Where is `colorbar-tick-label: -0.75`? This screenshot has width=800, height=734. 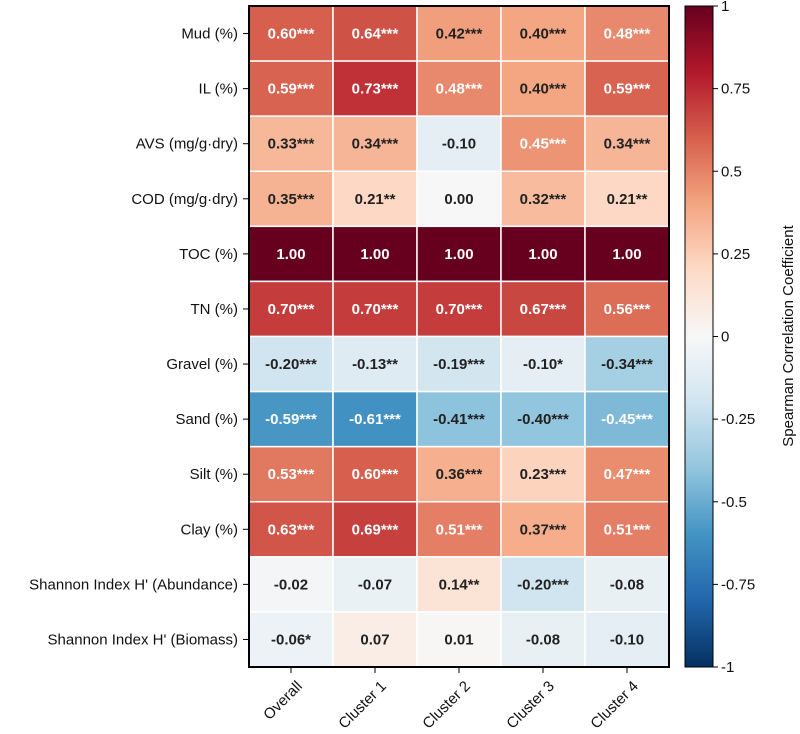
colorbar-tick-label: -0.75 is located at coordinates (738, 584).